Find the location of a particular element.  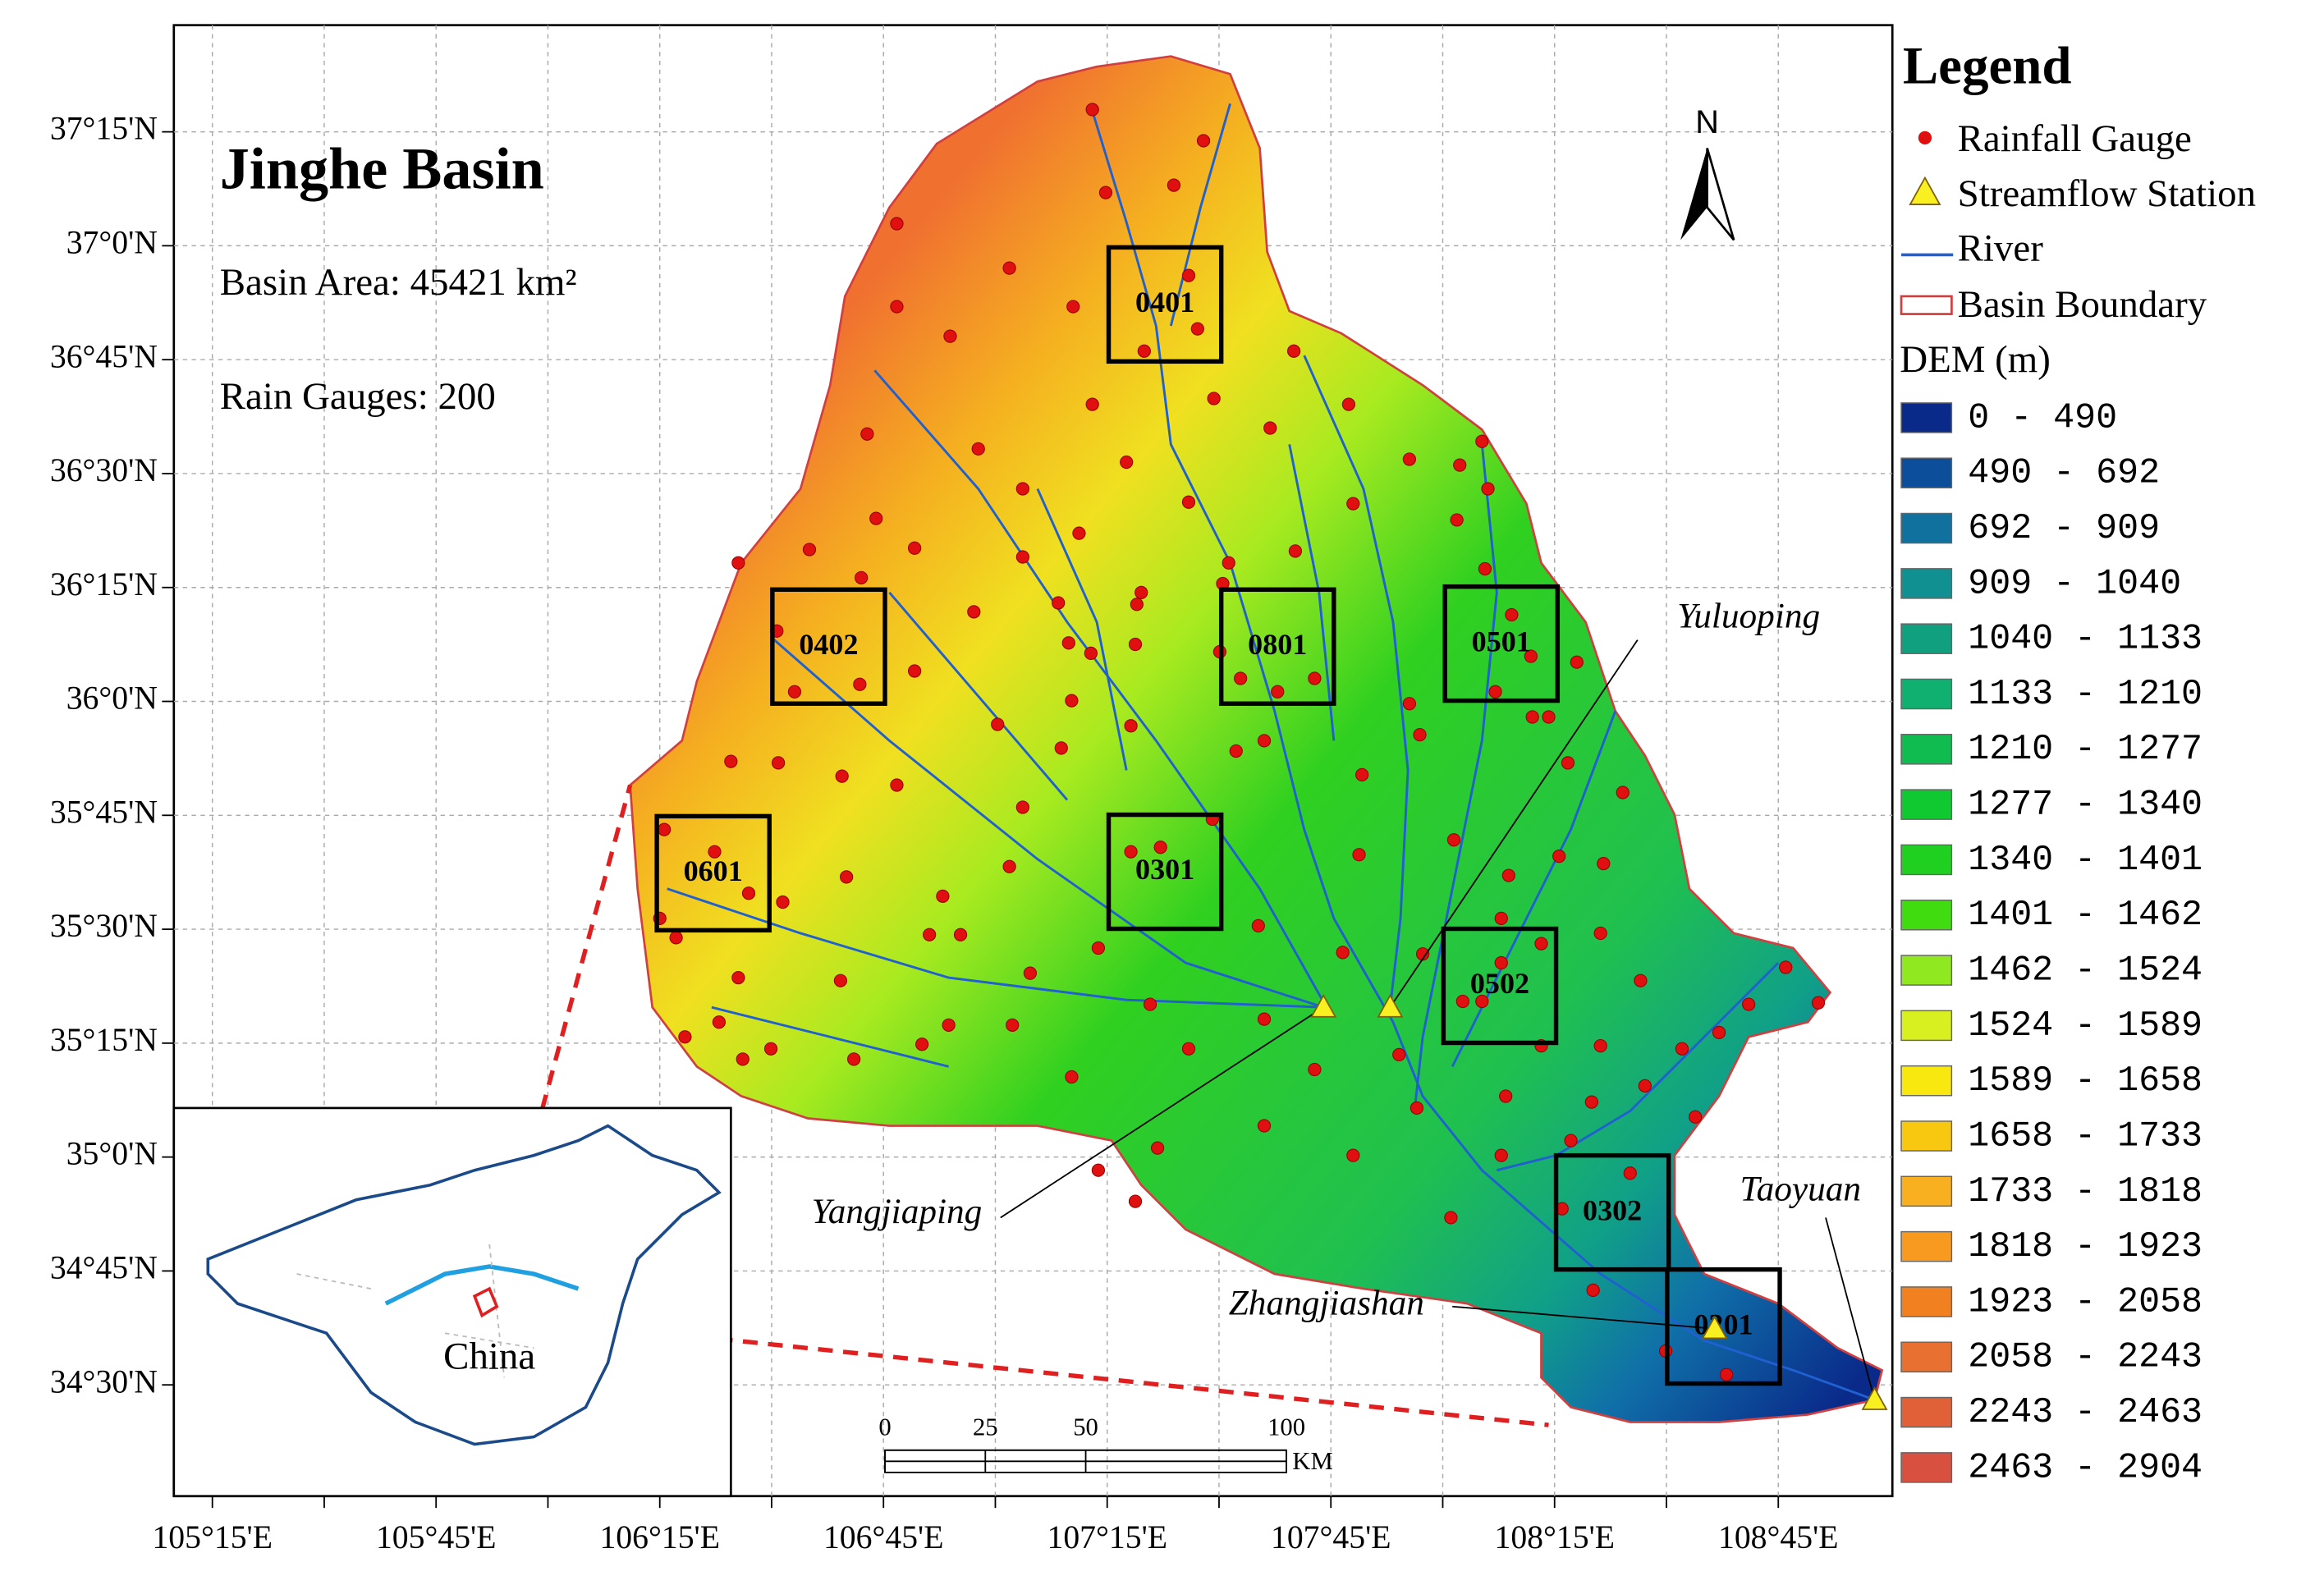

scale-bar: 0 25 50 100 KM is located at coordinates (1105, 1444).